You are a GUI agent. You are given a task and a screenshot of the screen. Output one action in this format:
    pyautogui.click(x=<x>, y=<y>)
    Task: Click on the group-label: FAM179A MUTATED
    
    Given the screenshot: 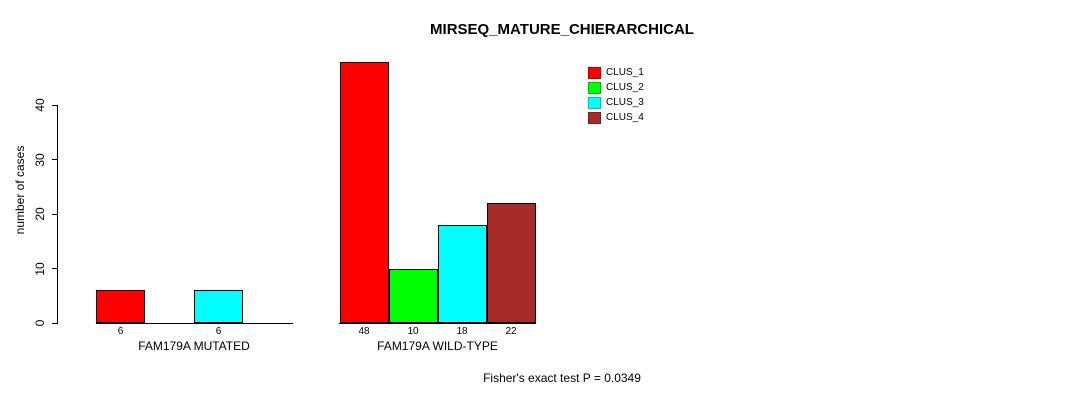 What is the action you would take?
    pyautogui.click(x=194, y=346)
    